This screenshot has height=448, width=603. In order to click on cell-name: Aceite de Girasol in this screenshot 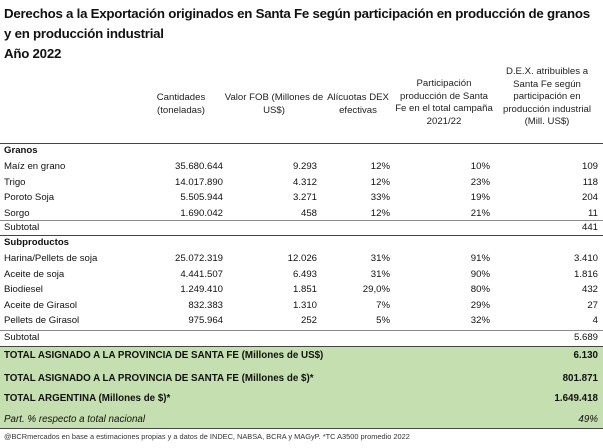, I will do `click(41, 305)`.